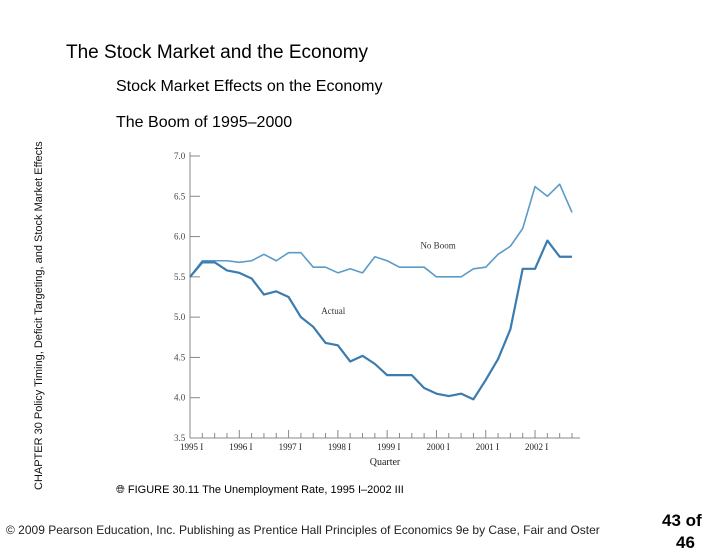  What do you see at coordinates (339, 447) in the screenshot?
I see `x-tick-label: 1998 I` at bounding box center [339, 447].